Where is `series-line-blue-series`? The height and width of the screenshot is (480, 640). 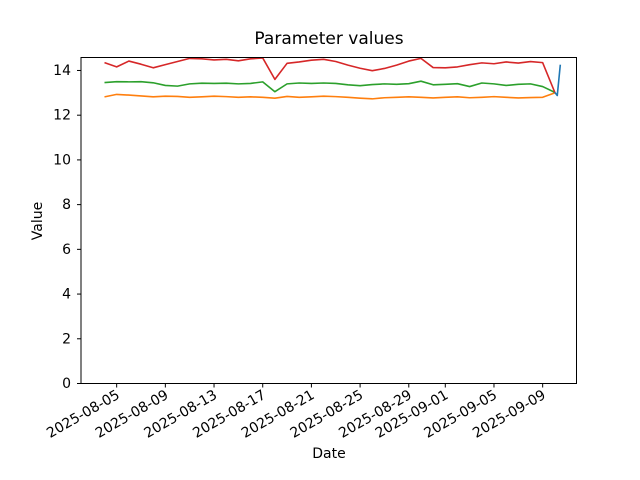 series-line-blue-series is located at coordinates (558, 80).